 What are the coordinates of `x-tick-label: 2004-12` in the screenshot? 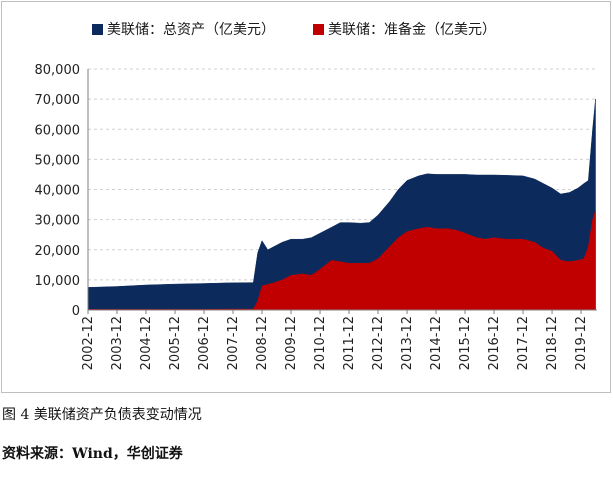 It's located at (146, 343).